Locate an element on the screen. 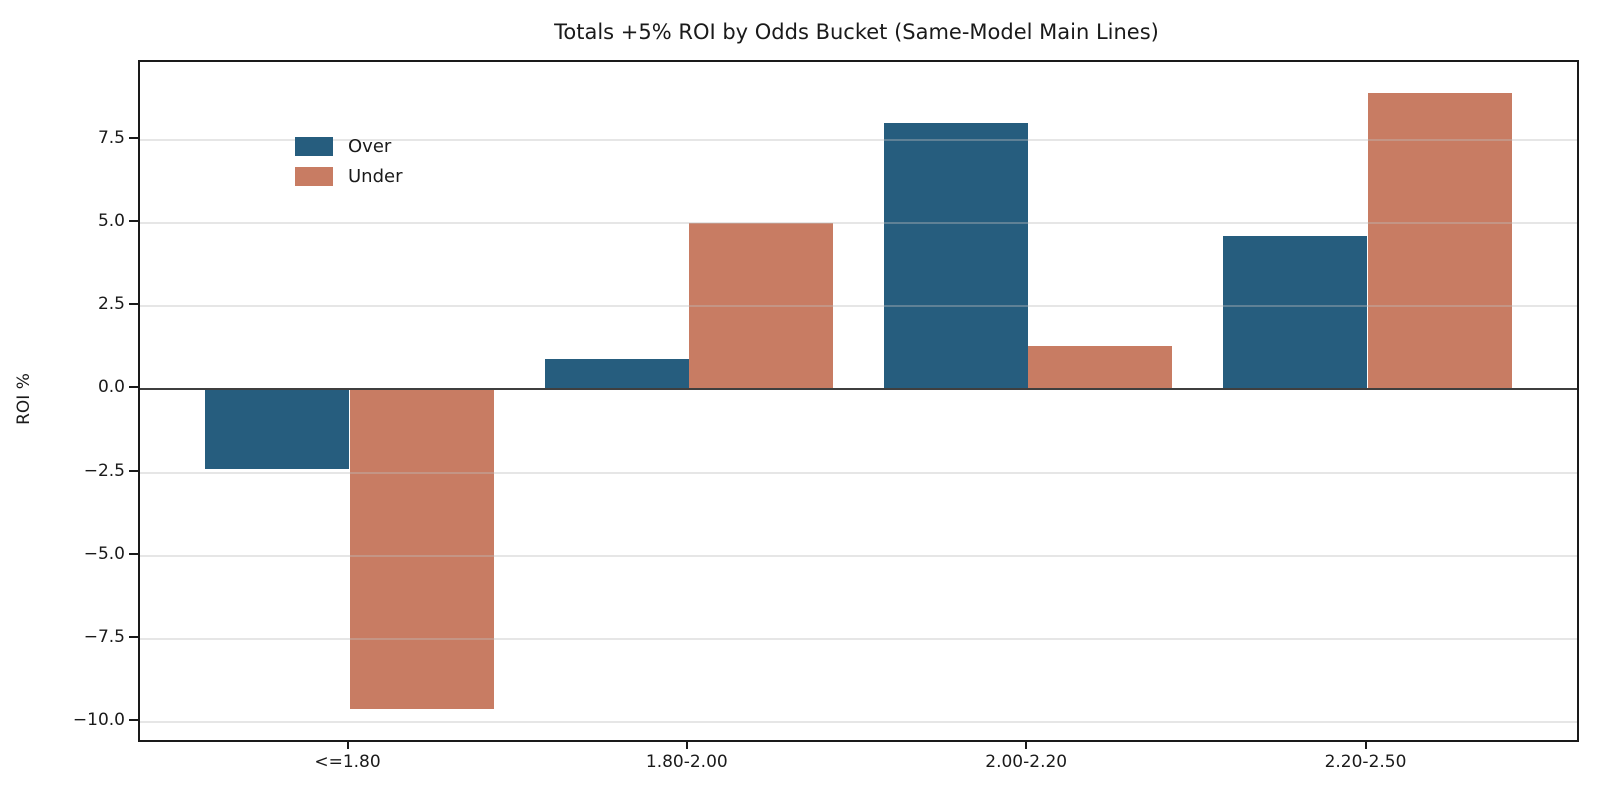 The height and width of the screenshot is (800, 1600). legend: Over Under is located at coordinates (348, 161).